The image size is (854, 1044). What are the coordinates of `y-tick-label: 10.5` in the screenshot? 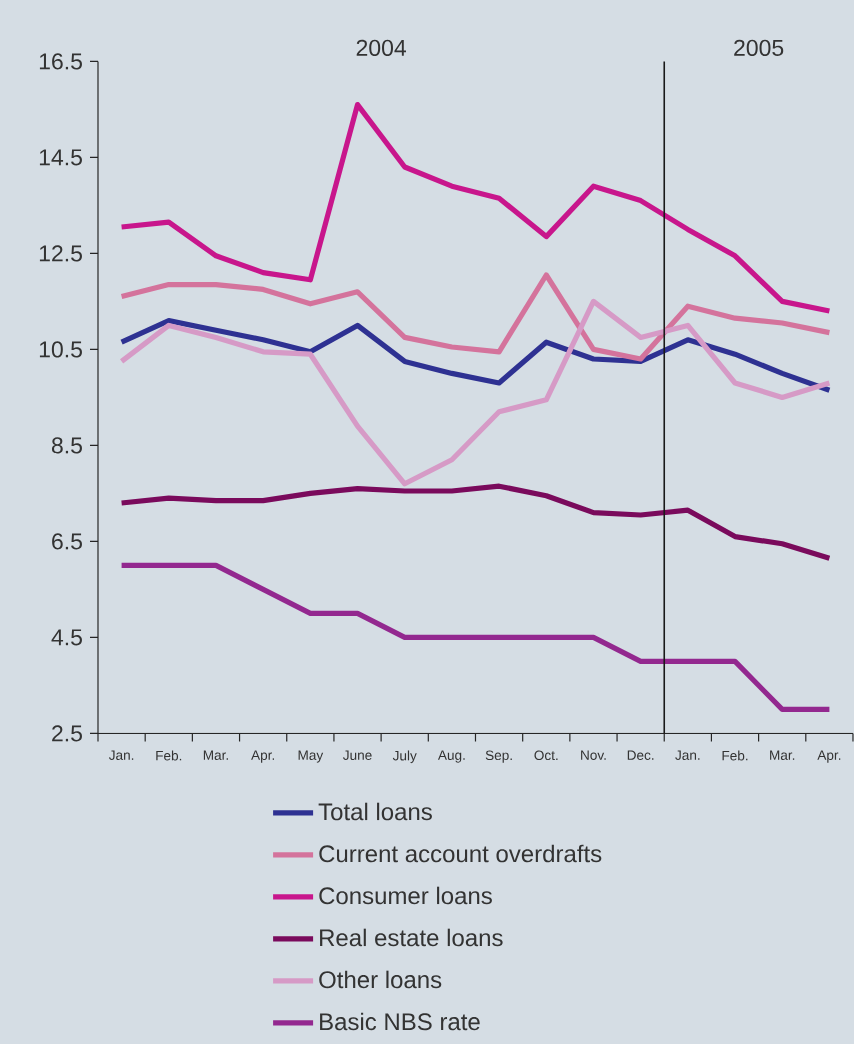 It's located at (60, 349).